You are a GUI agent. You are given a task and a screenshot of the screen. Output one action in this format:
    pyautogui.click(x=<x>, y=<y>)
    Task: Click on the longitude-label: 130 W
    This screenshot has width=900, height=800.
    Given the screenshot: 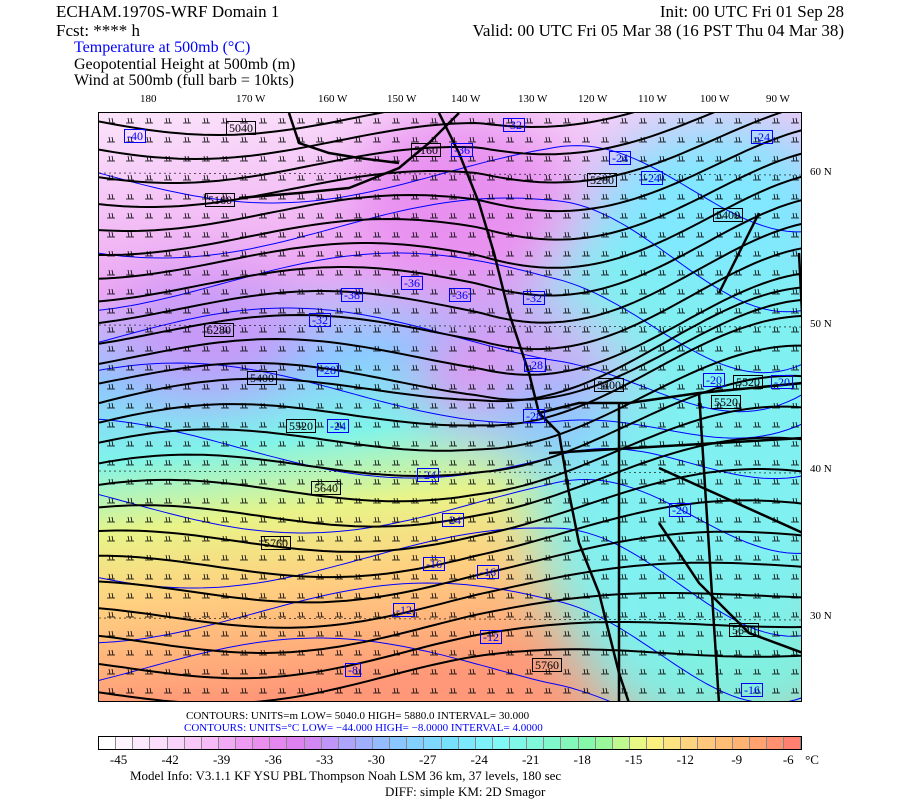 What is the action you would take?
    pyautogui.click(x=533, y=99)
    